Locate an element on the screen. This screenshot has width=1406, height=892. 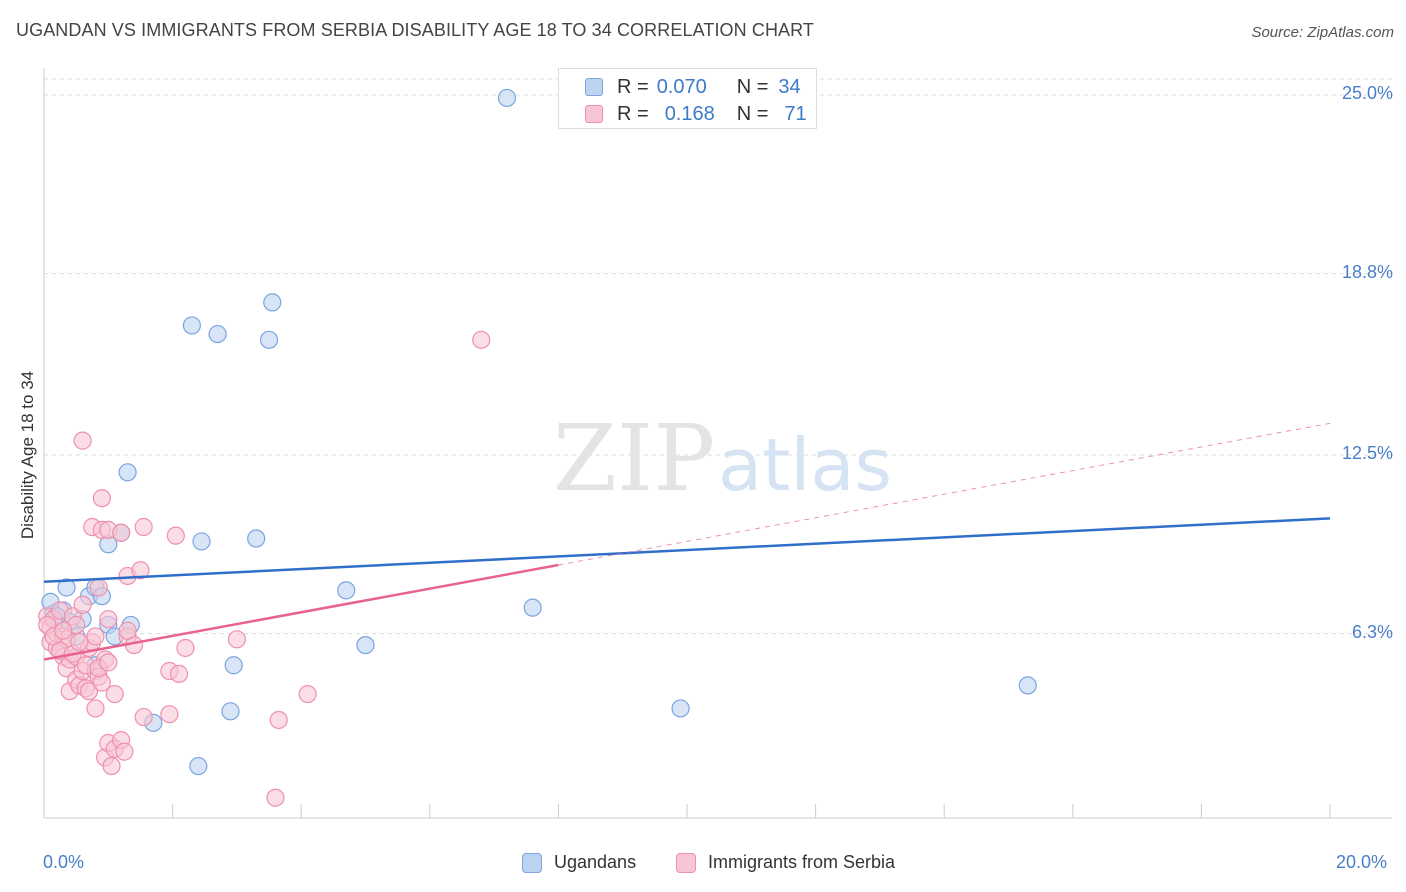
source-label: Source: ZipAtlas.com is located at coordinates (1322, 32).